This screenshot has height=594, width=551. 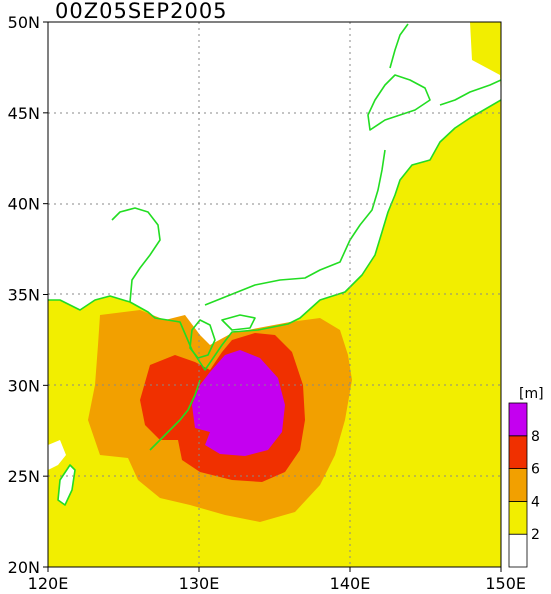 I want to click on coastline-sakhalin, so click(x=399, y=46).